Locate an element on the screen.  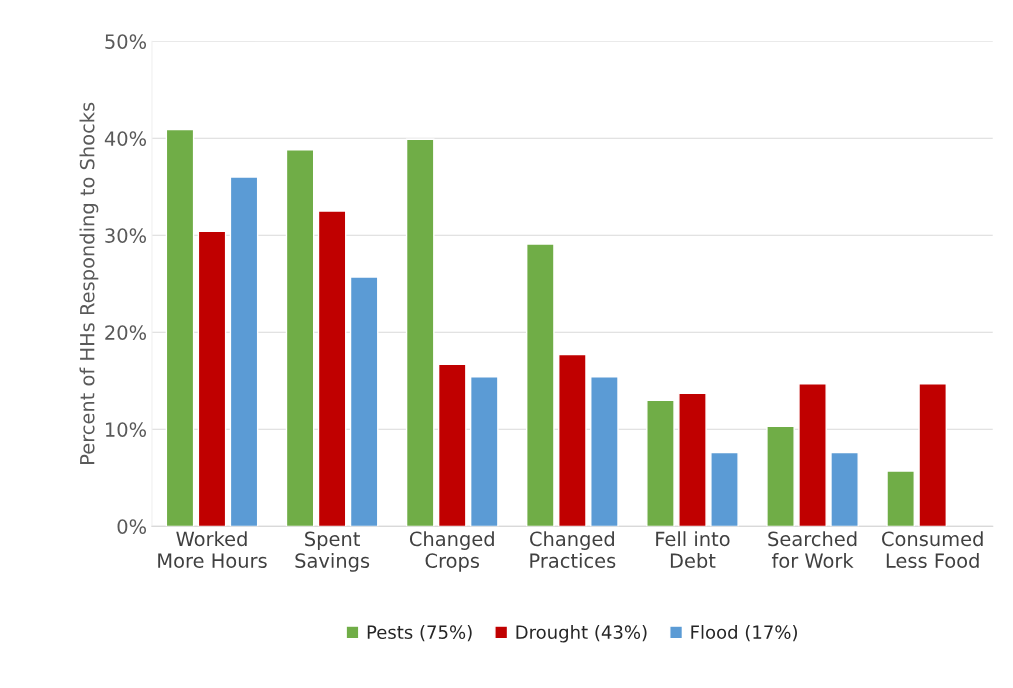
y-tick-label: 0% is located at coordinates (132, 526).